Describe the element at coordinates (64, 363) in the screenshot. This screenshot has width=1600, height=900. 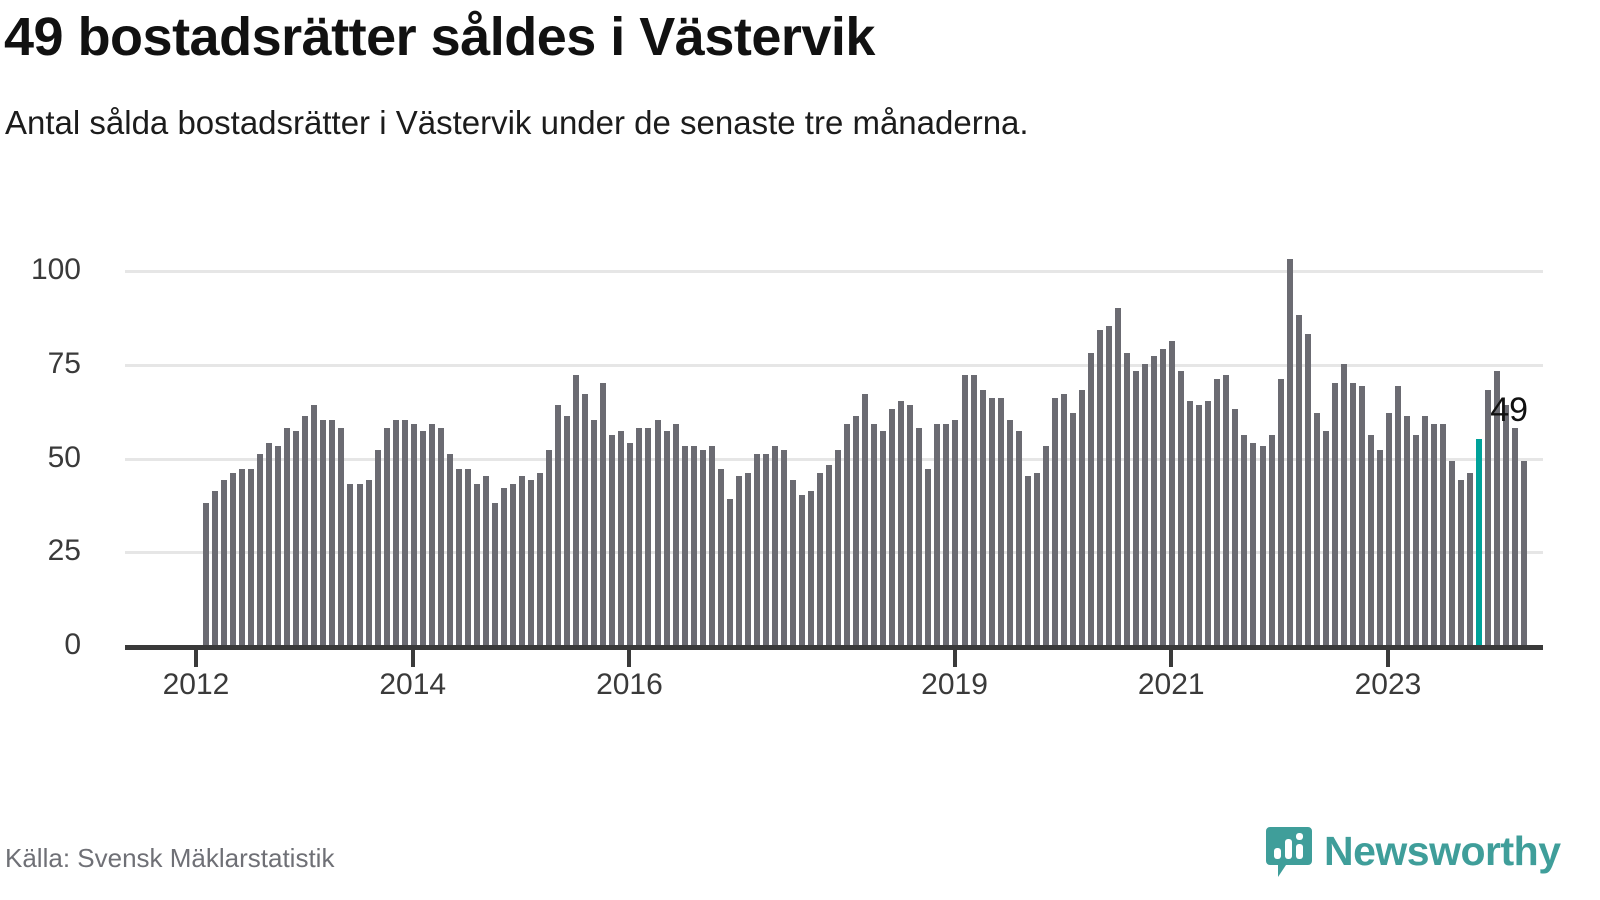
I see `y-axis-tick-label: 75` at that location.